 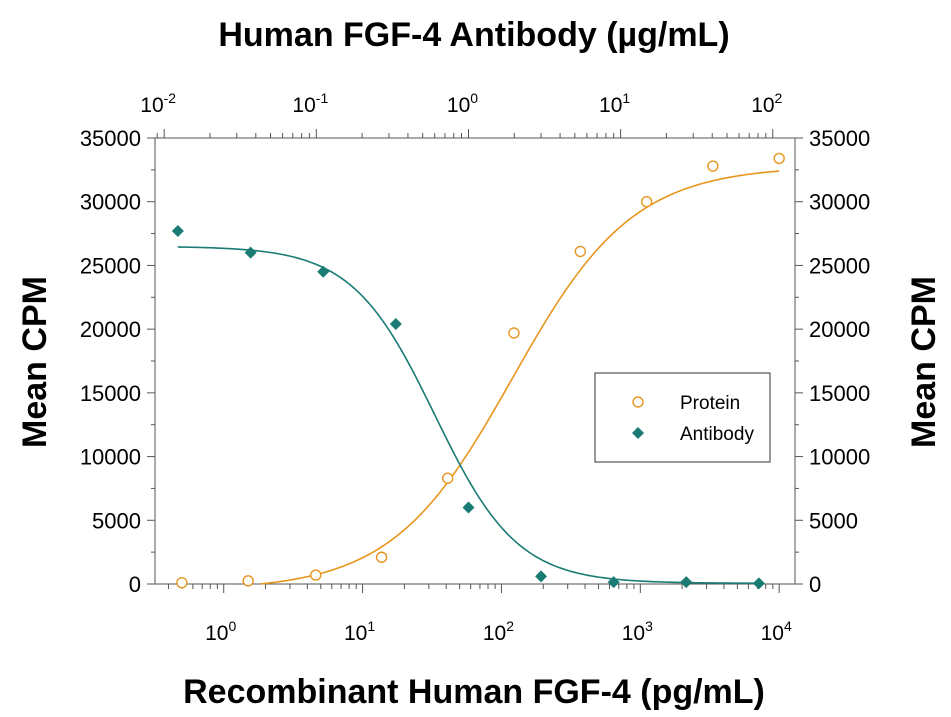 I want to click on right-axis-ticks: 0 5000 10000 15000 20000 25000 30000 35000, so click(x=832, y=361).